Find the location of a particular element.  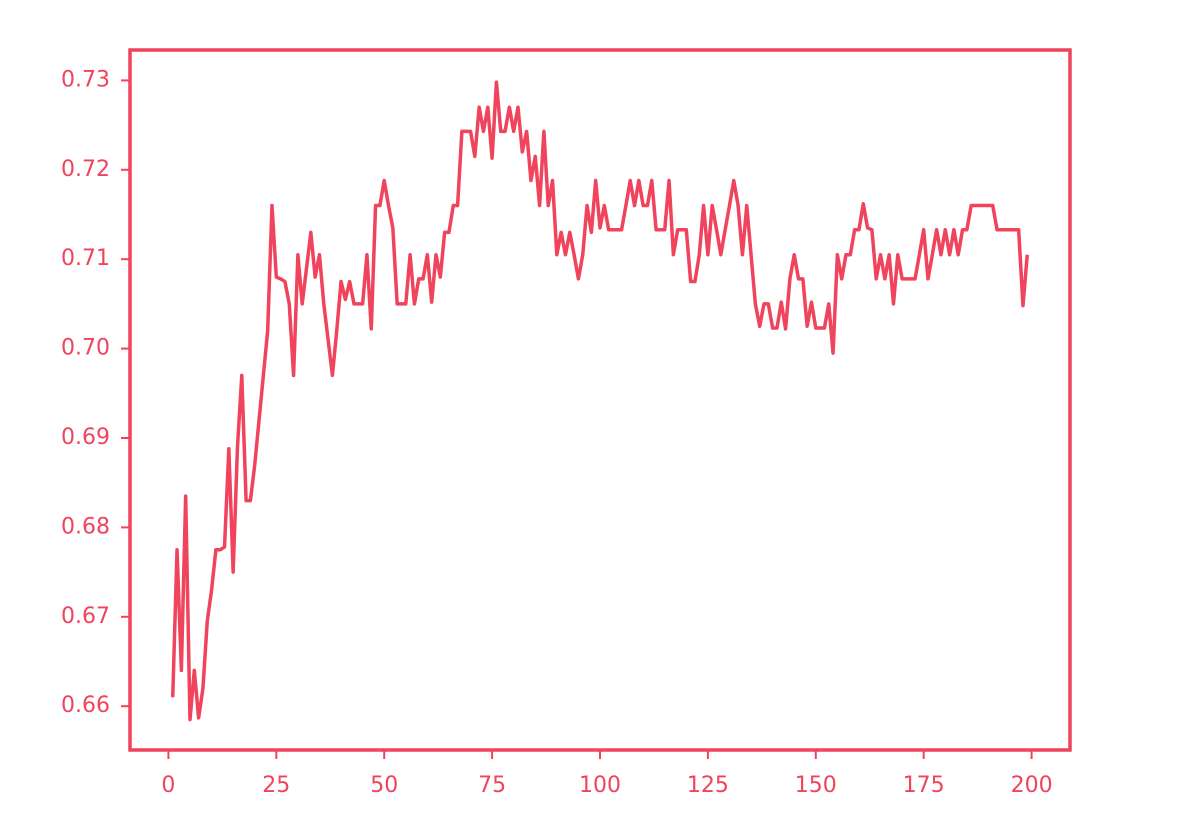

y-tick-label: 0.72 is located at coordinates (85, 169).